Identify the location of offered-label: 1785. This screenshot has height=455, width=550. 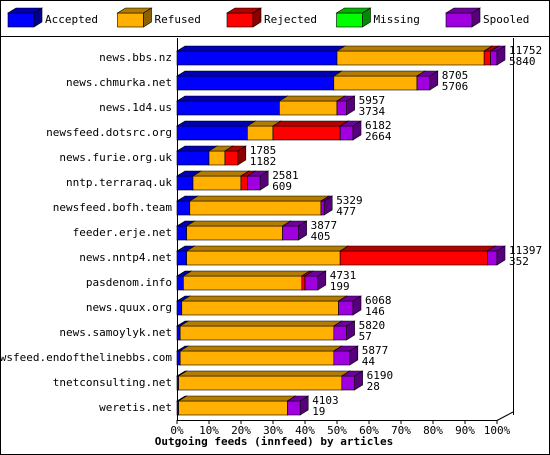
(263, 150).